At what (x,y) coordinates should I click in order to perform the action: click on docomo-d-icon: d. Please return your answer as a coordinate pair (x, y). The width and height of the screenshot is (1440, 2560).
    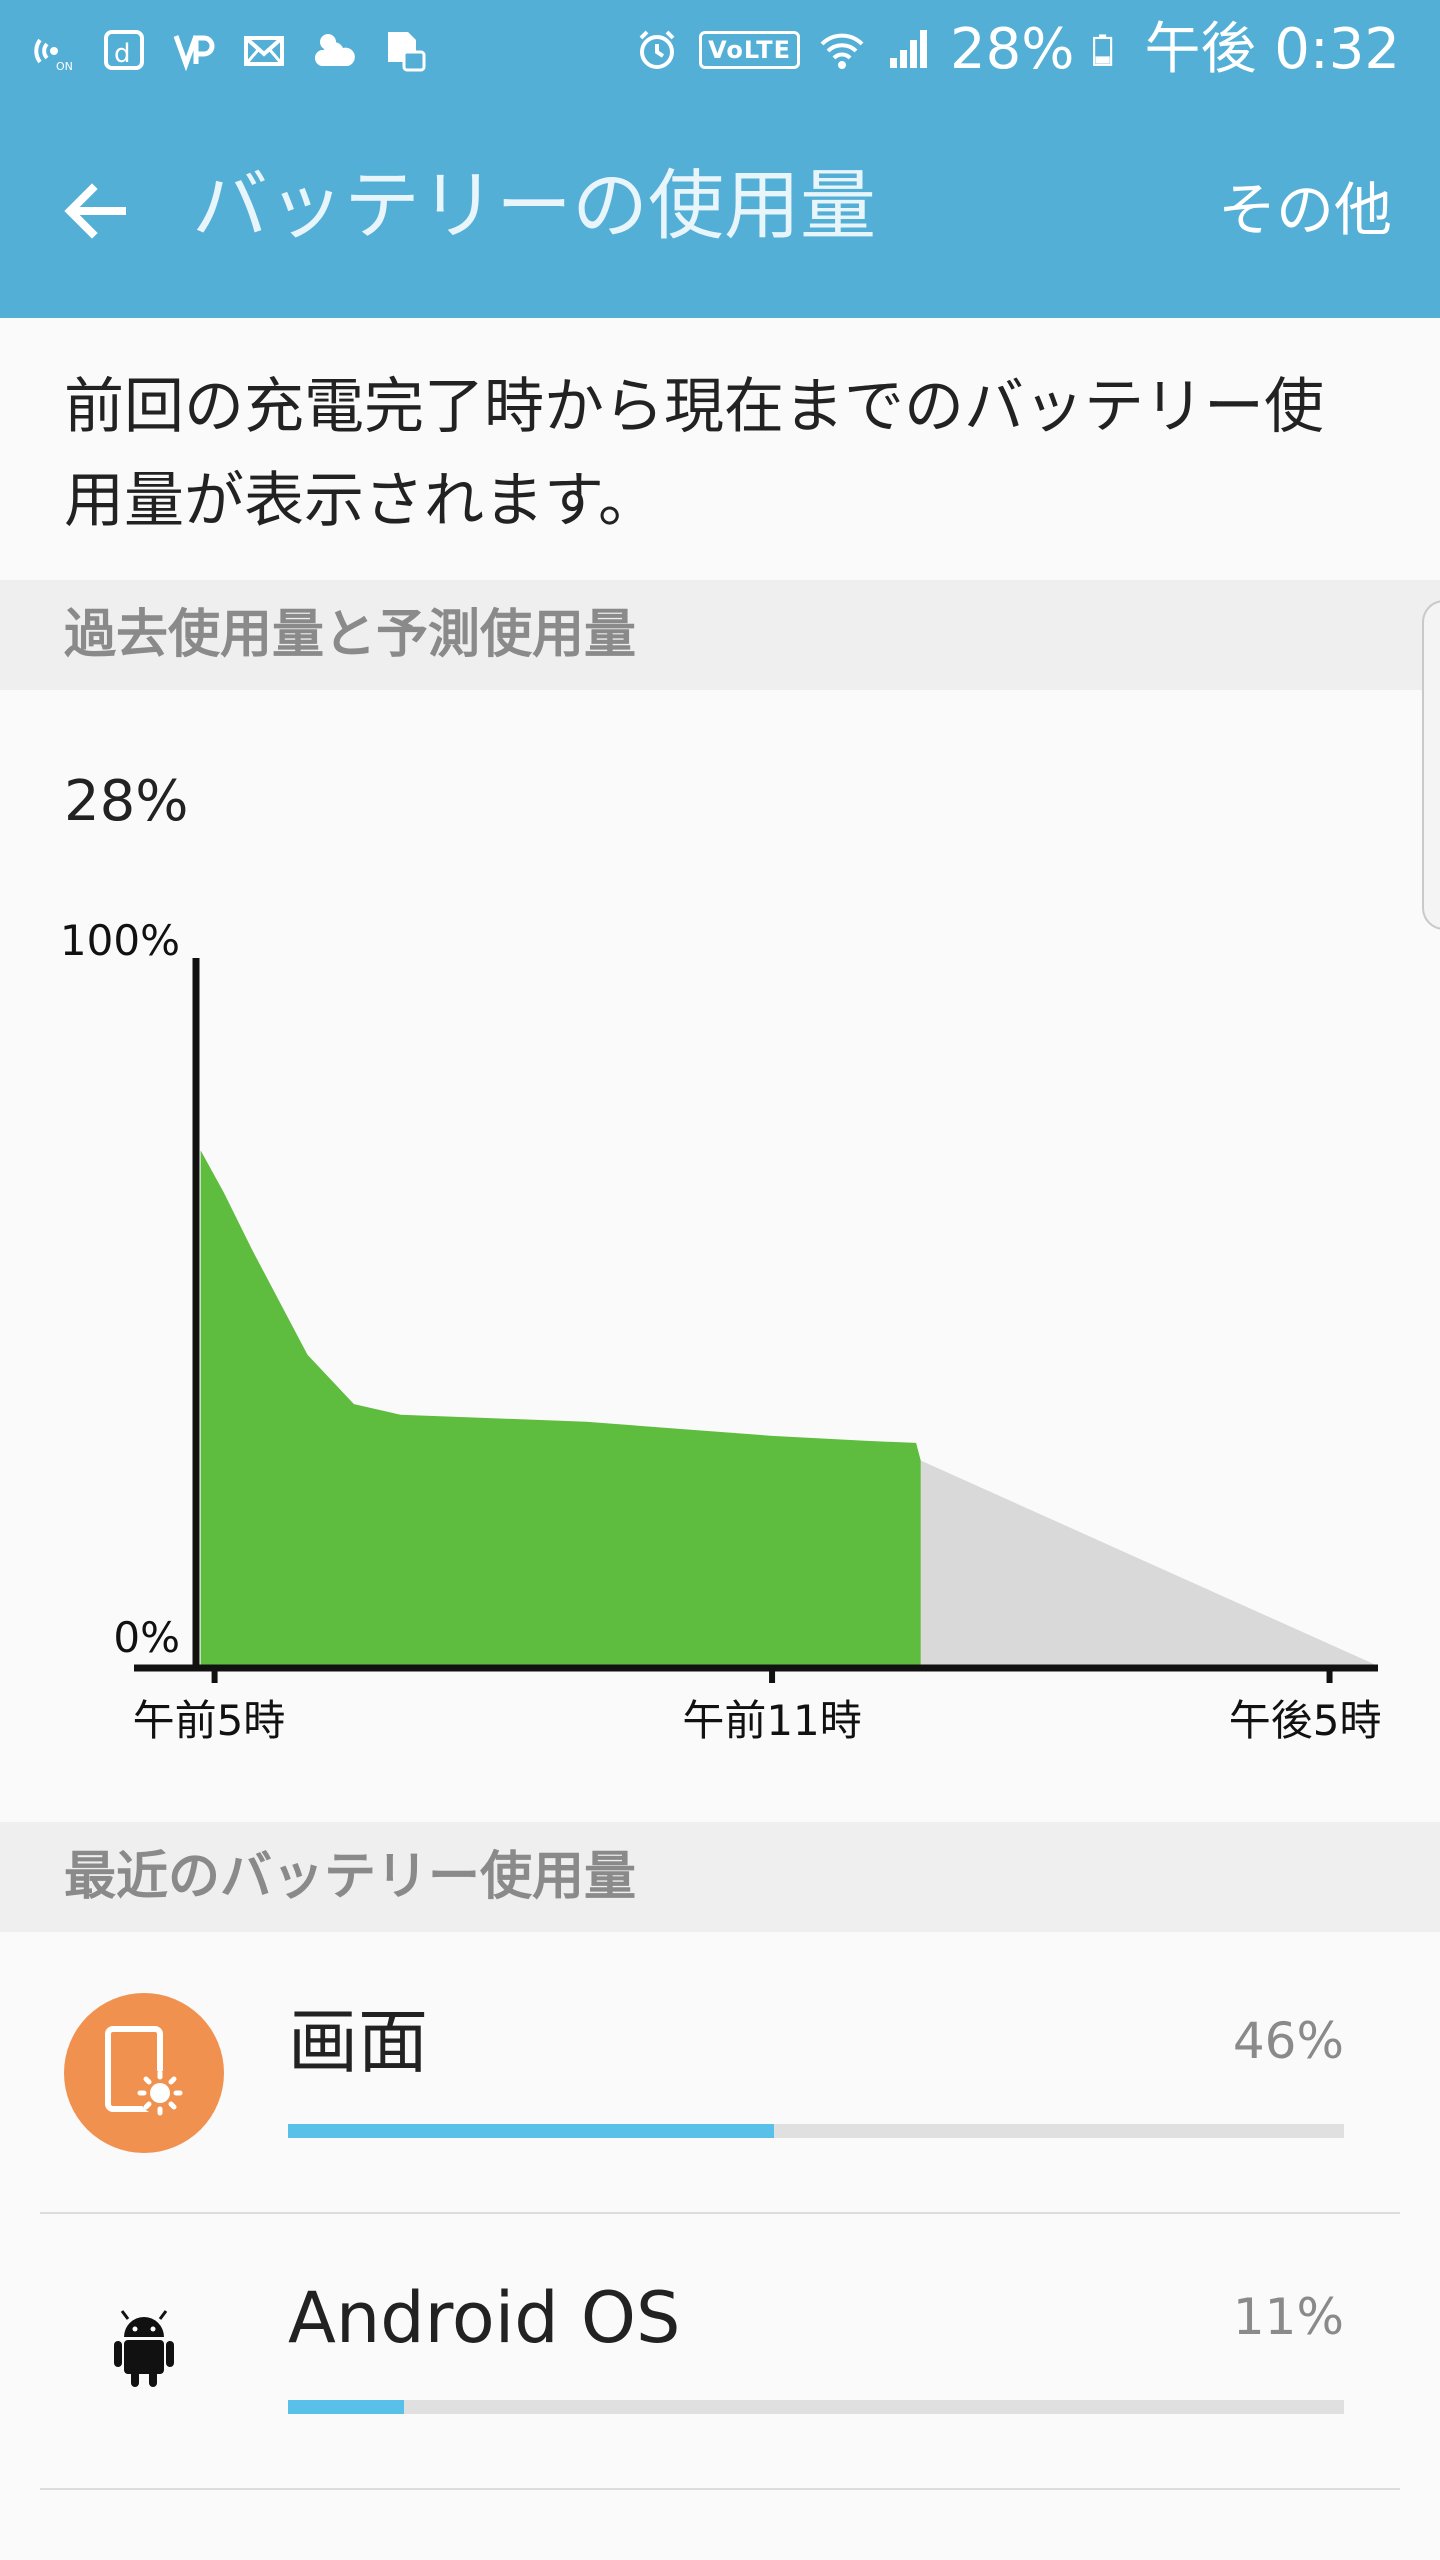
    Looking at the image, I should click on (124, 50).